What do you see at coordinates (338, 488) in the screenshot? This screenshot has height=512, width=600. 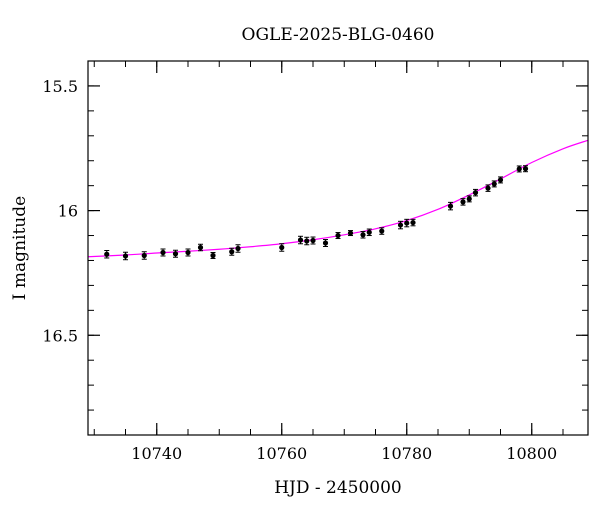 I see `x-axis-label: HJD - 2450000` at bounding box center [338, 488].